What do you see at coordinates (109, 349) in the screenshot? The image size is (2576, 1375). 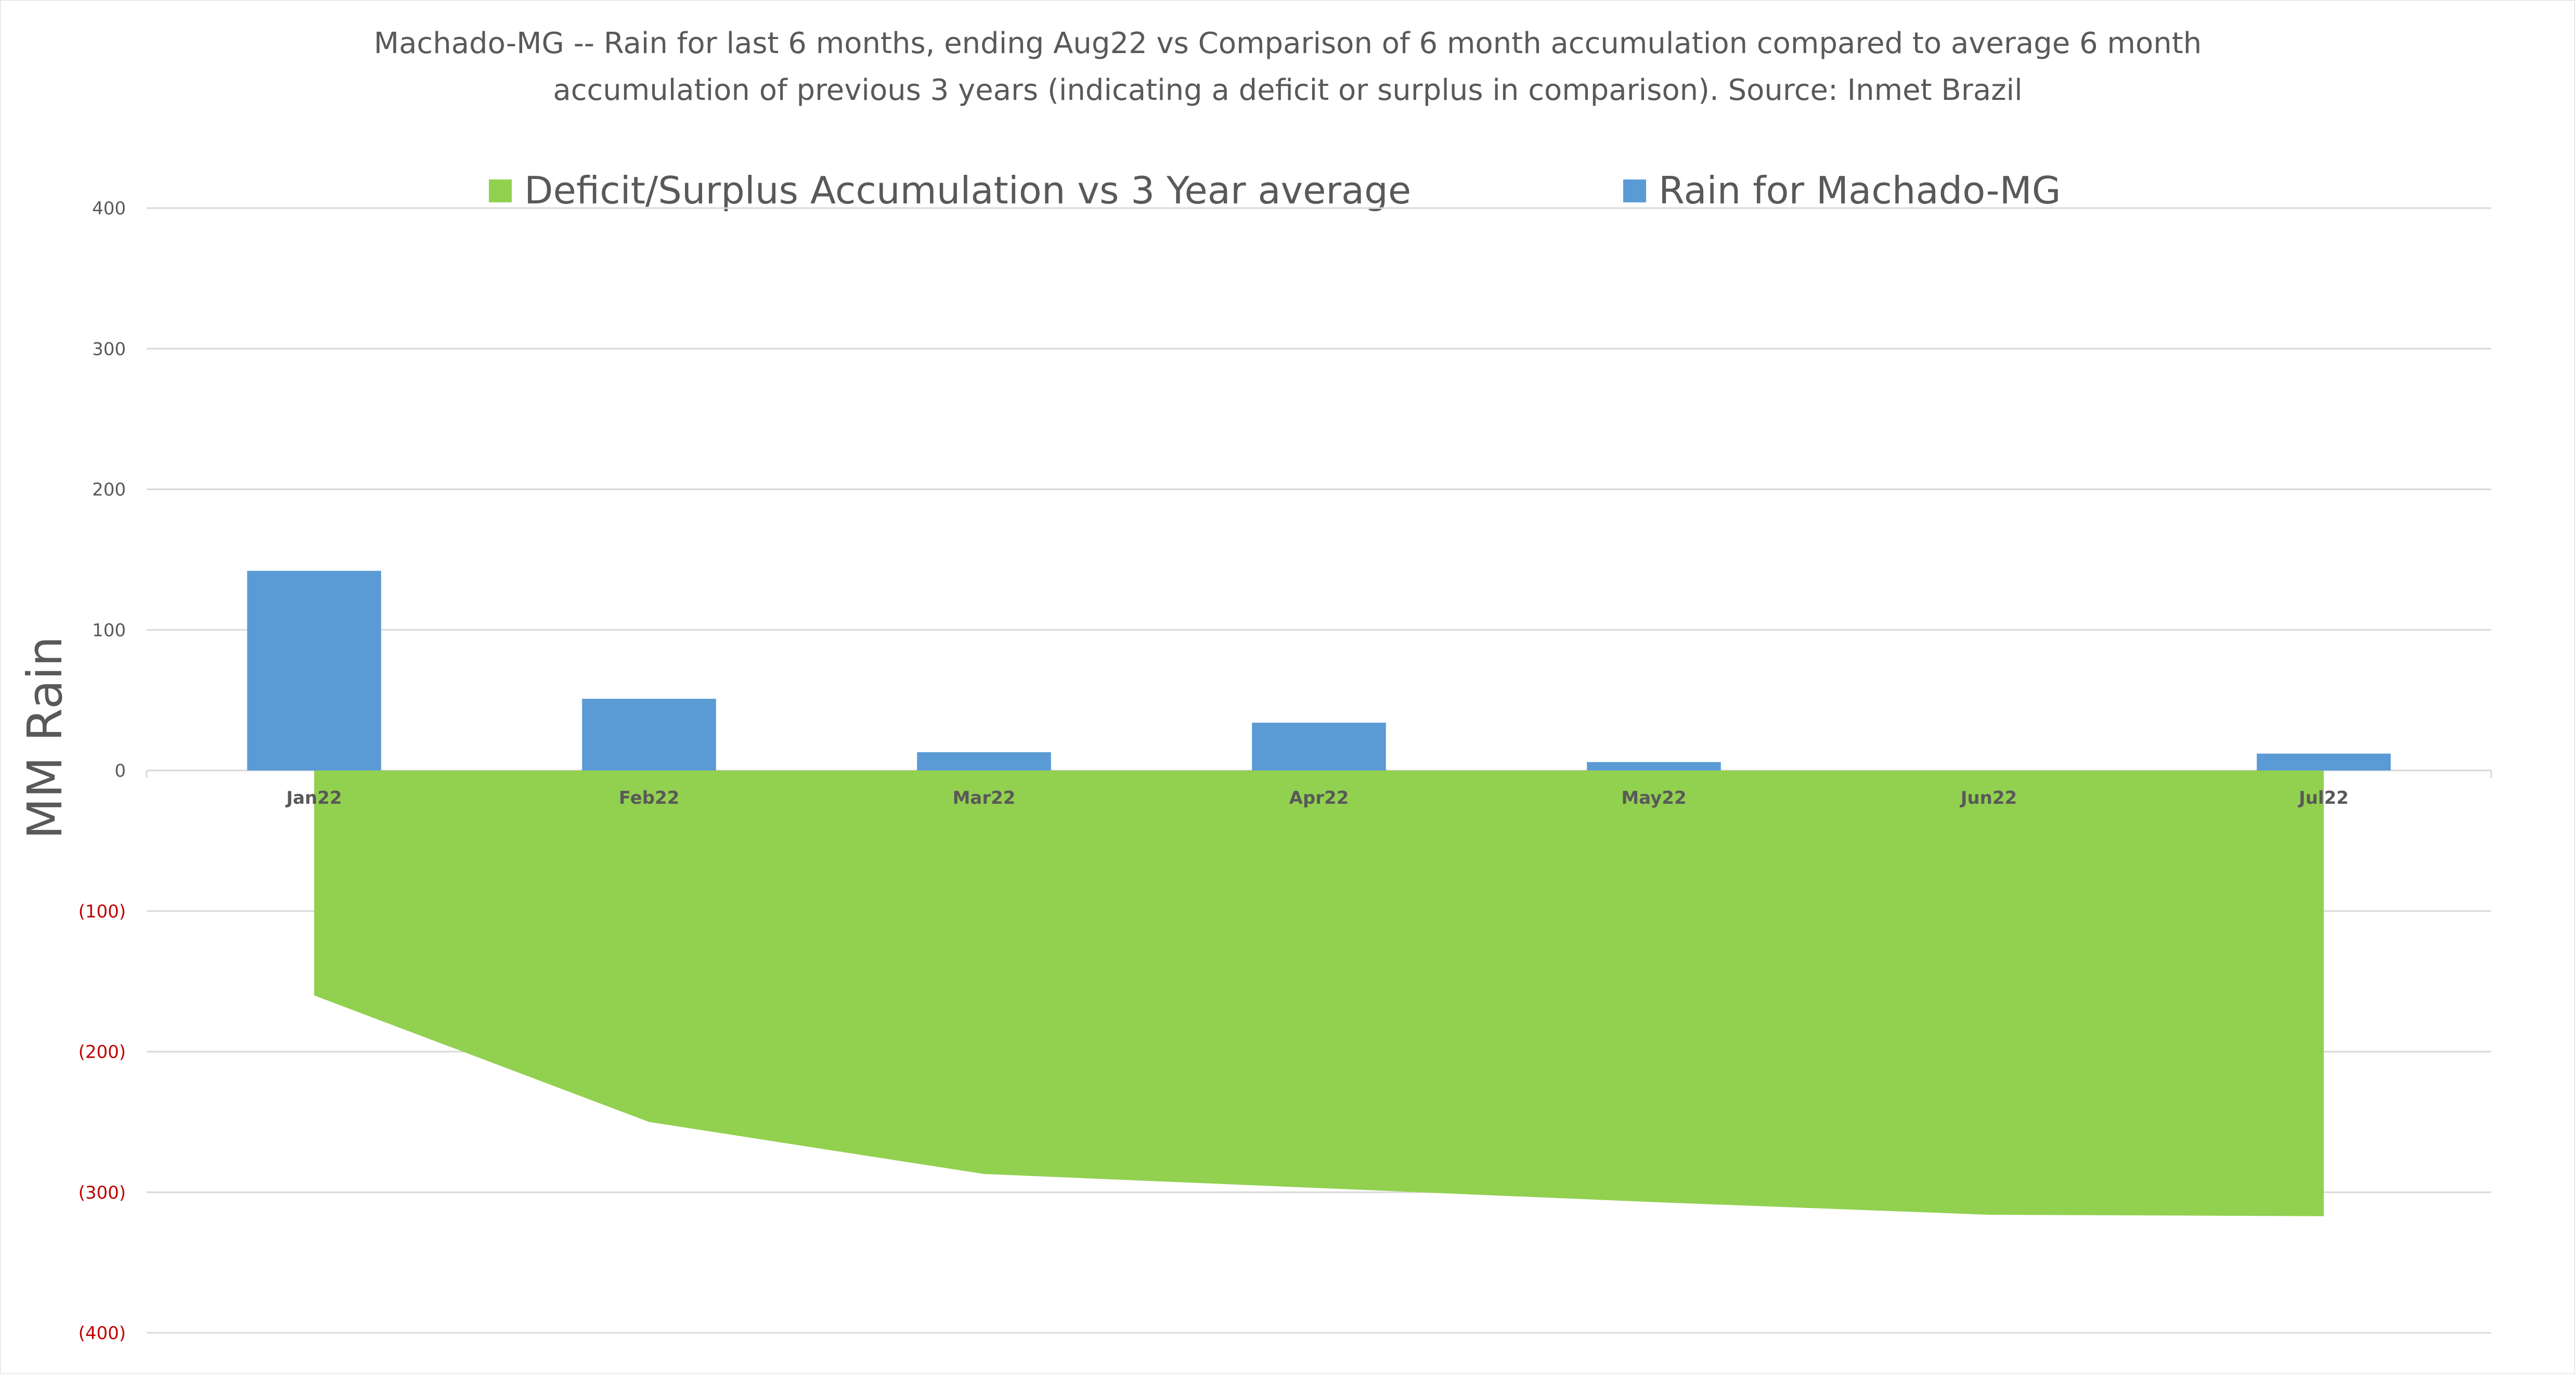 I see `y-tick-label-1: 300` at bounding box center [109, 349].